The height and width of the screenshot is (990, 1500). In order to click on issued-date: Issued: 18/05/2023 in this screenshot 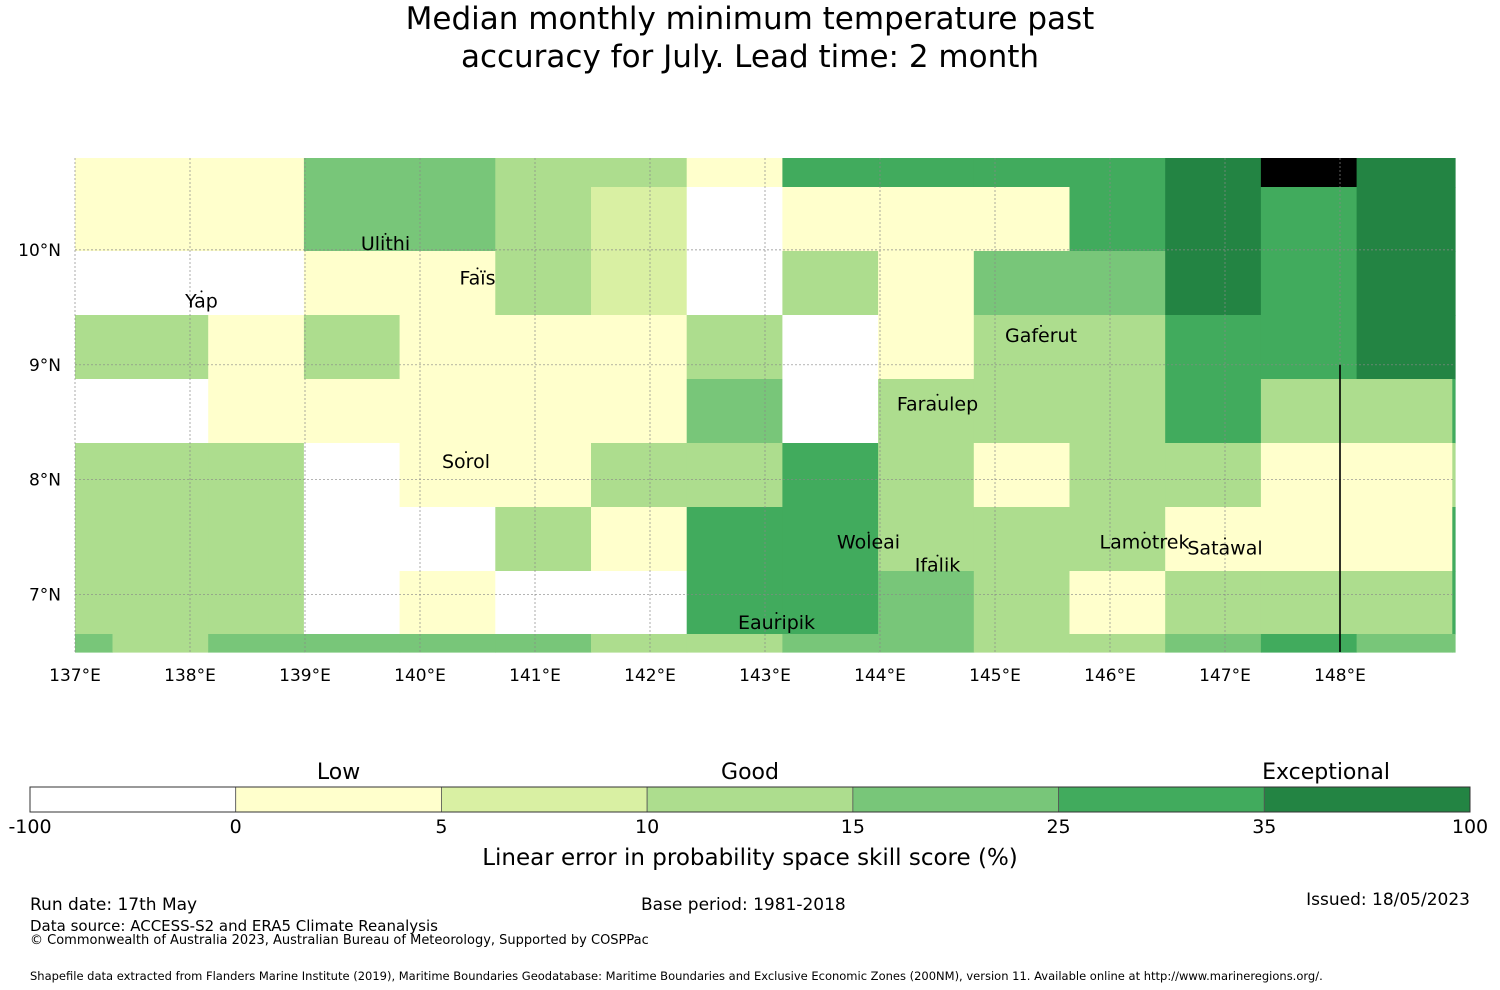, I will do `click(1388, 900)`.